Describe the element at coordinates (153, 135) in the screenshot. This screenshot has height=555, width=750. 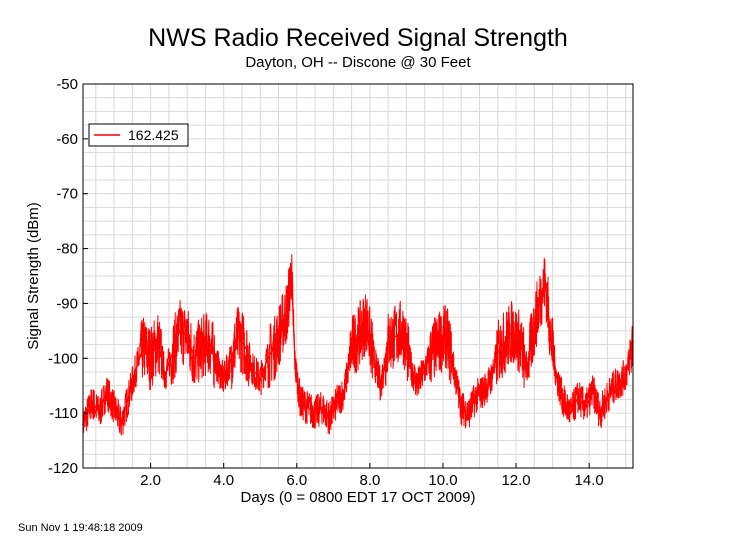
I see `legend-label: 162.425` at that location.